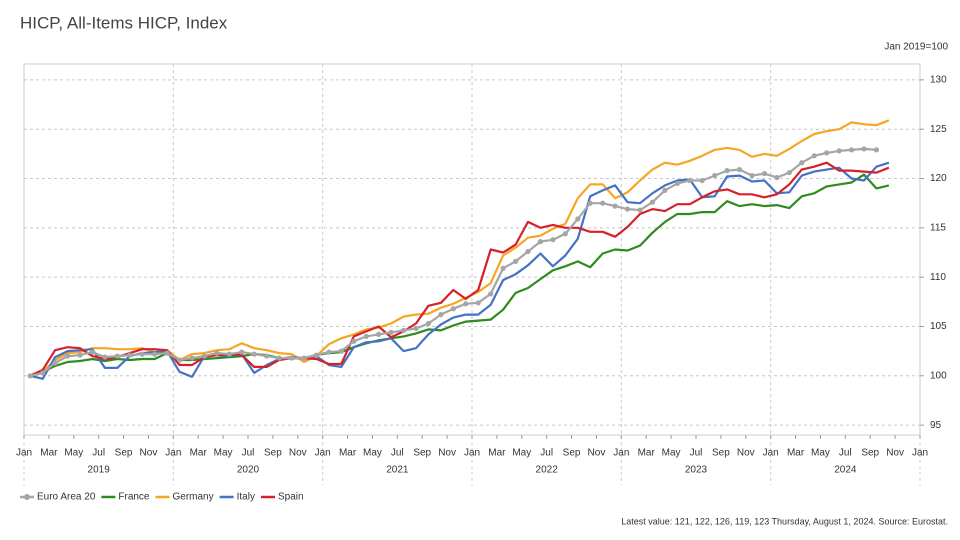  What do you see at coordinates (124, 22) in the screenshot?
I see `chart-title: HICP, All-Items HICP, Index` at bounding box center [124, 22].